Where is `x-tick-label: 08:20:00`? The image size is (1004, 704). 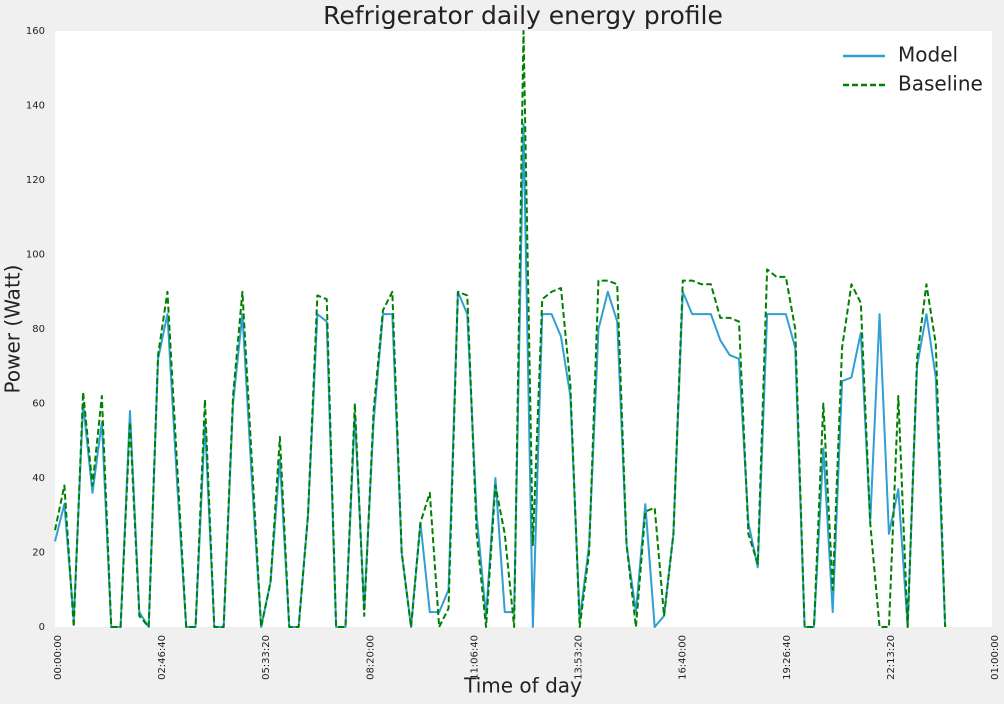 x-tick-label: 08:20:00 is located at coordinates (370, 657).